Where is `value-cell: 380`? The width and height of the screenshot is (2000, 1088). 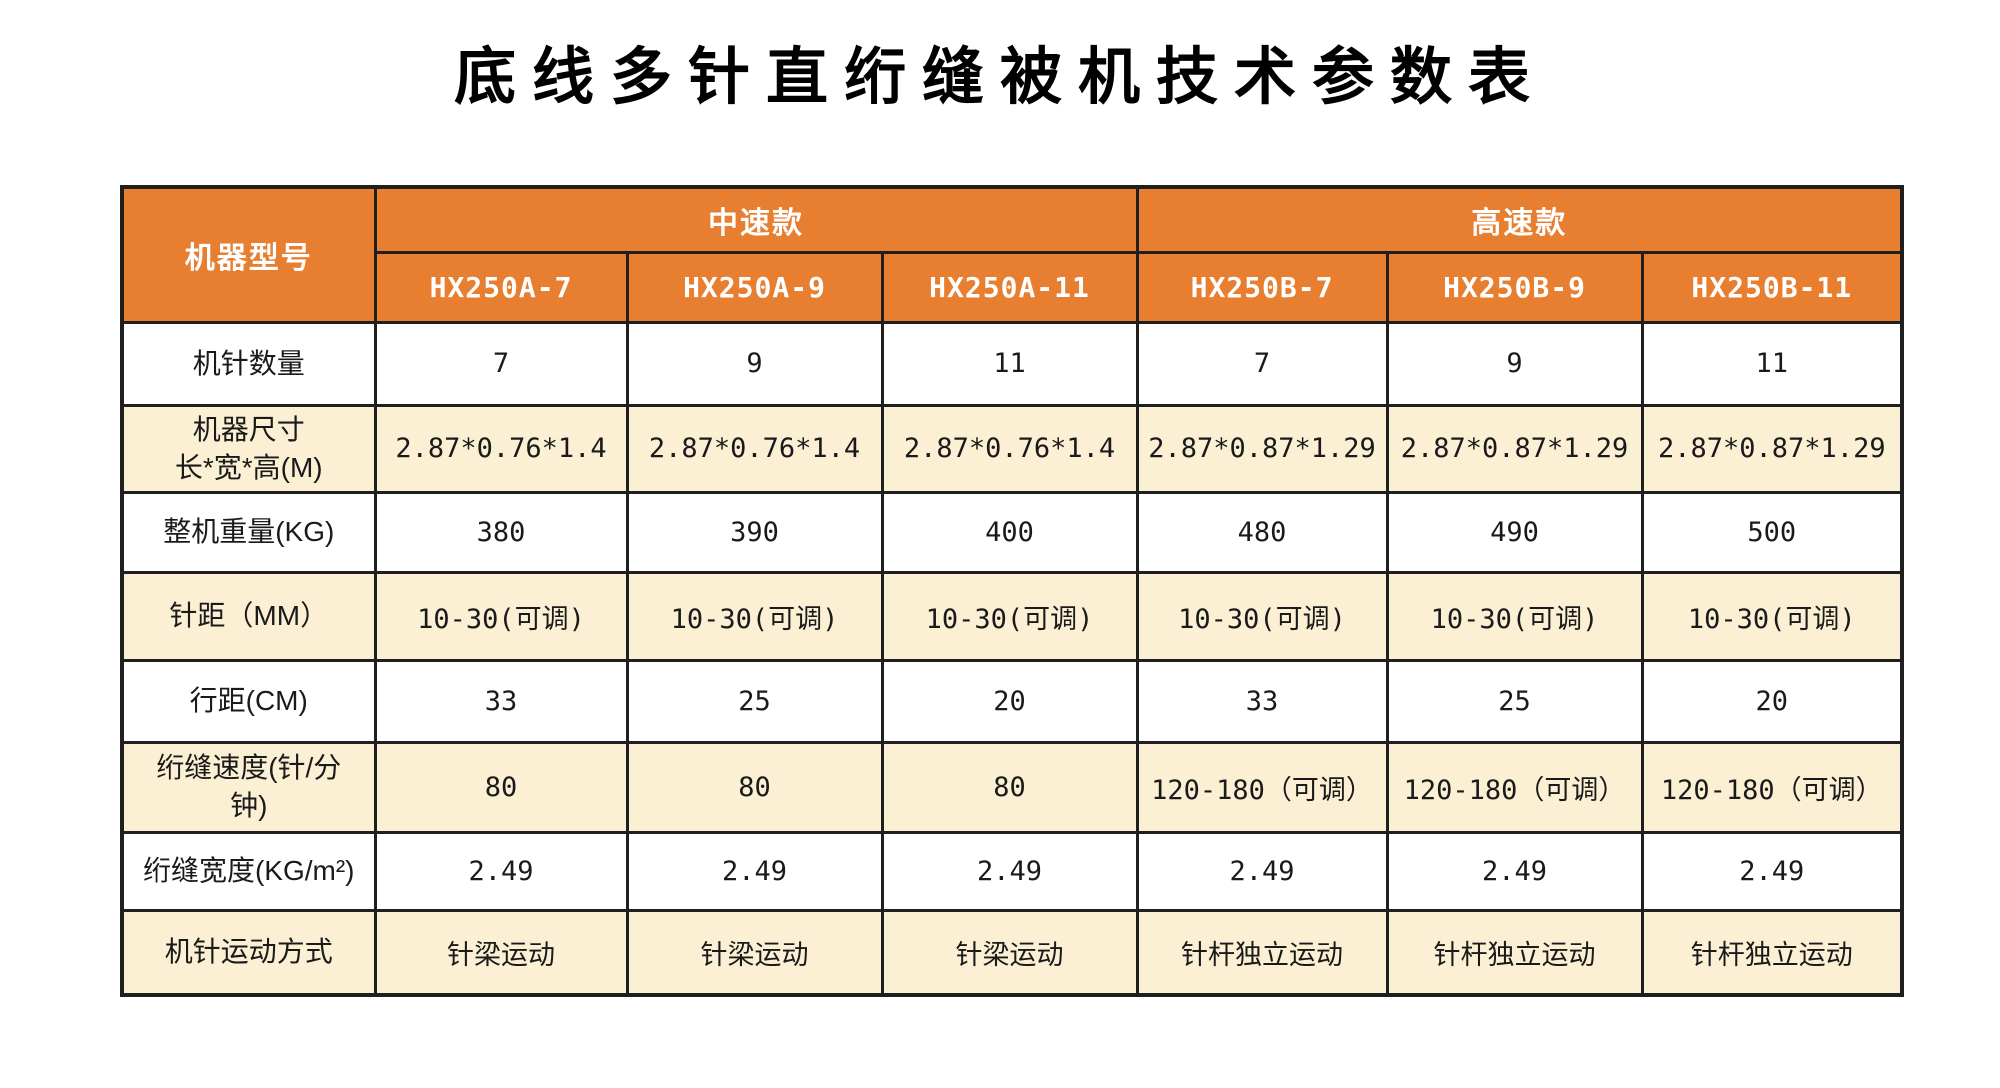
value-cell: 380 is located at coordinates (501, 532).